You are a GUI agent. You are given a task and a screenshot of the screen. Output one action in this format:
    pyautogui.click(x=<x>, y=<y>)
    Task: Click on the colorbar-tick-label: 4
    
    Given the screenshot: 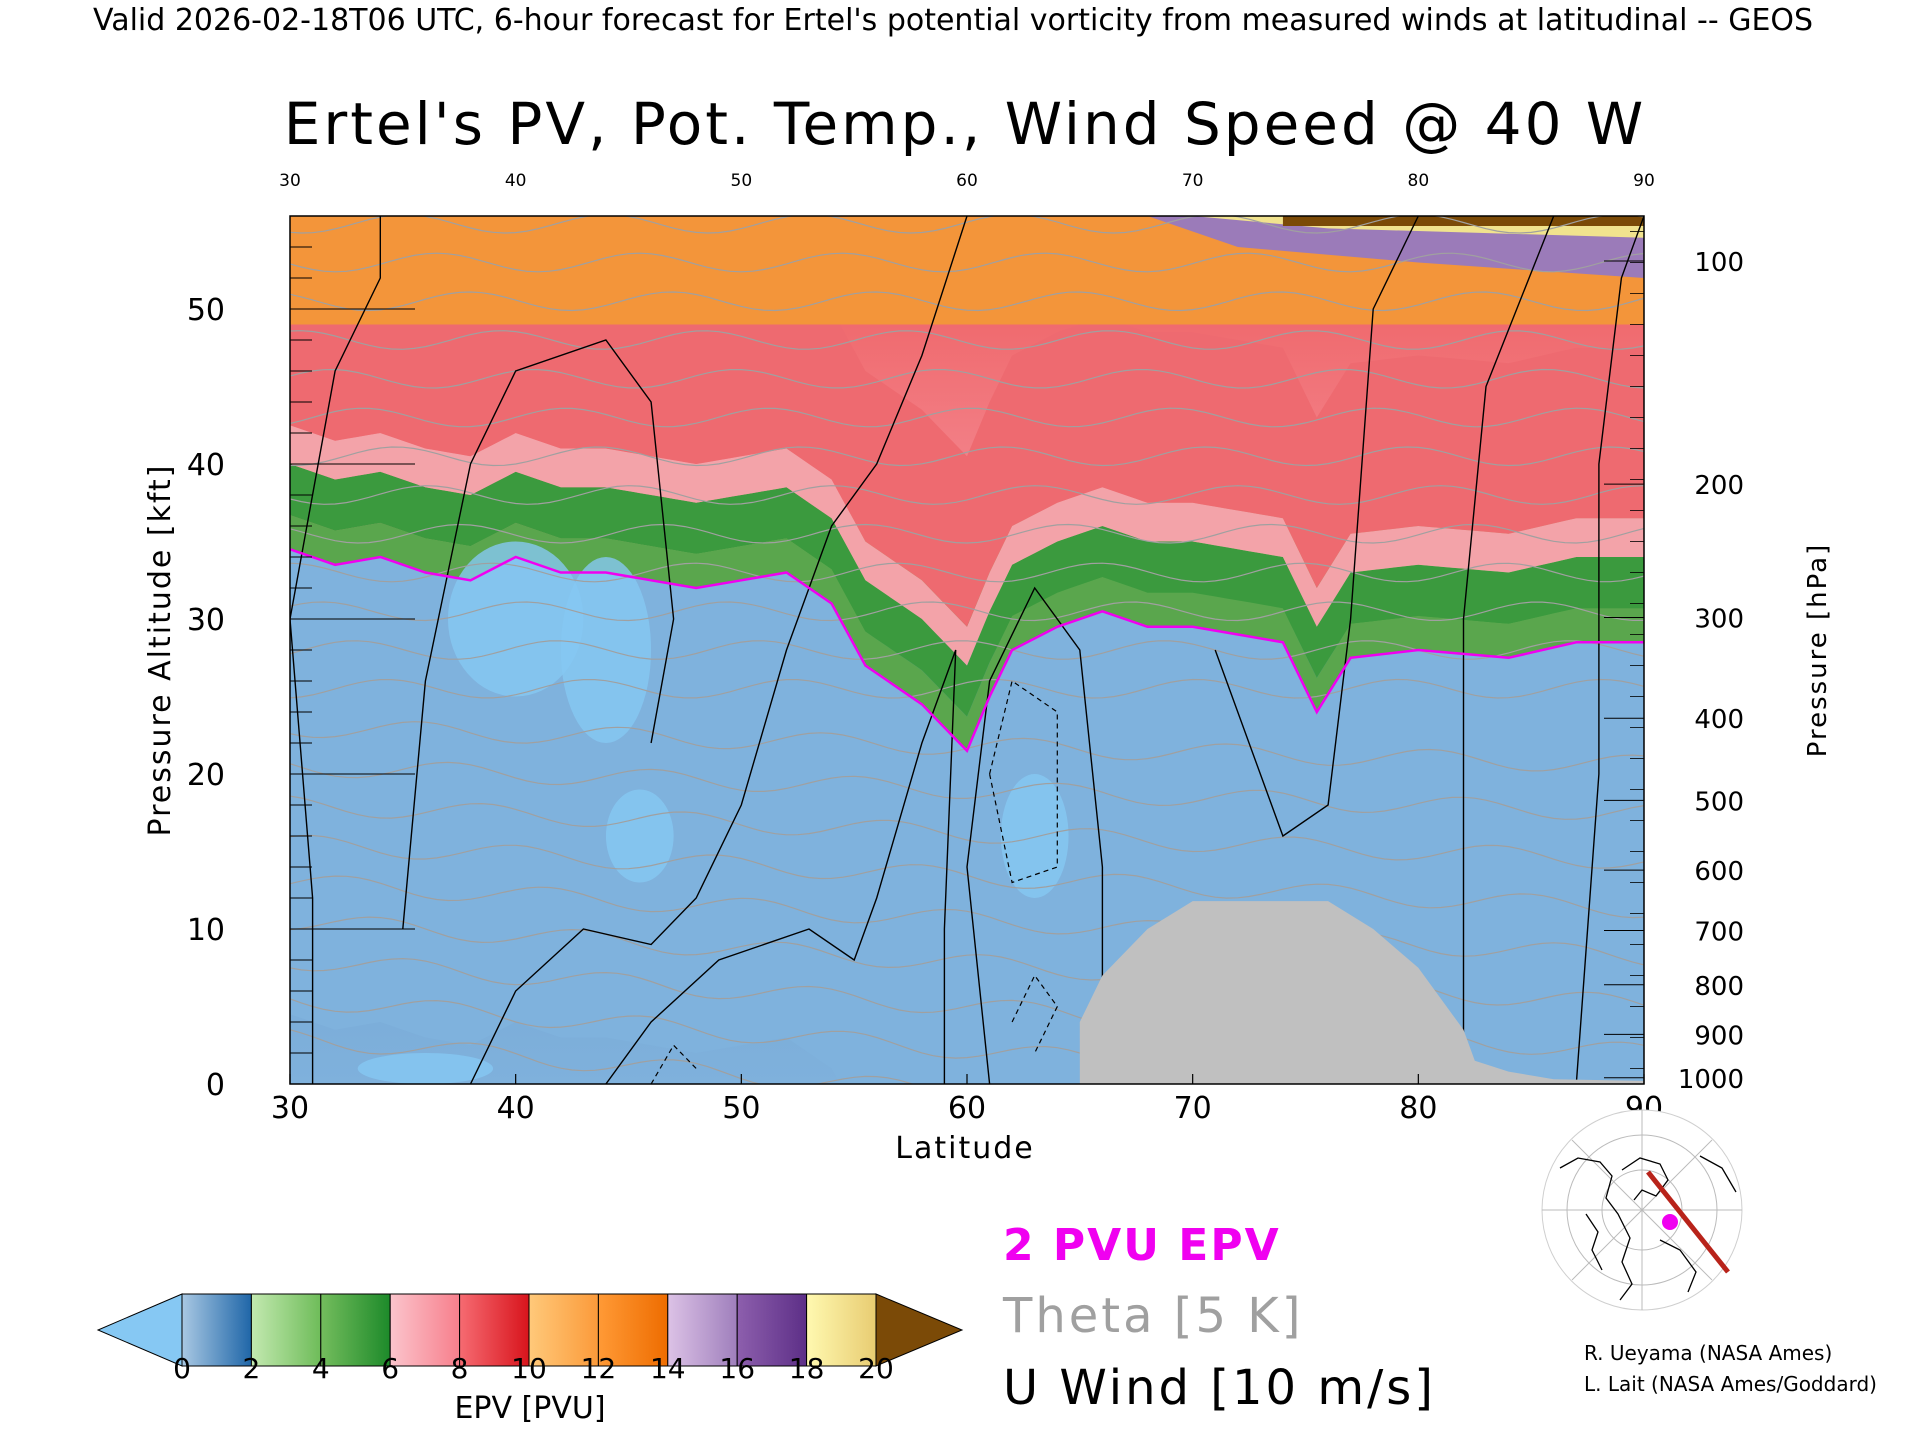 What is the action you would take?
    pyautogui.click(x=321, y=1368)
    